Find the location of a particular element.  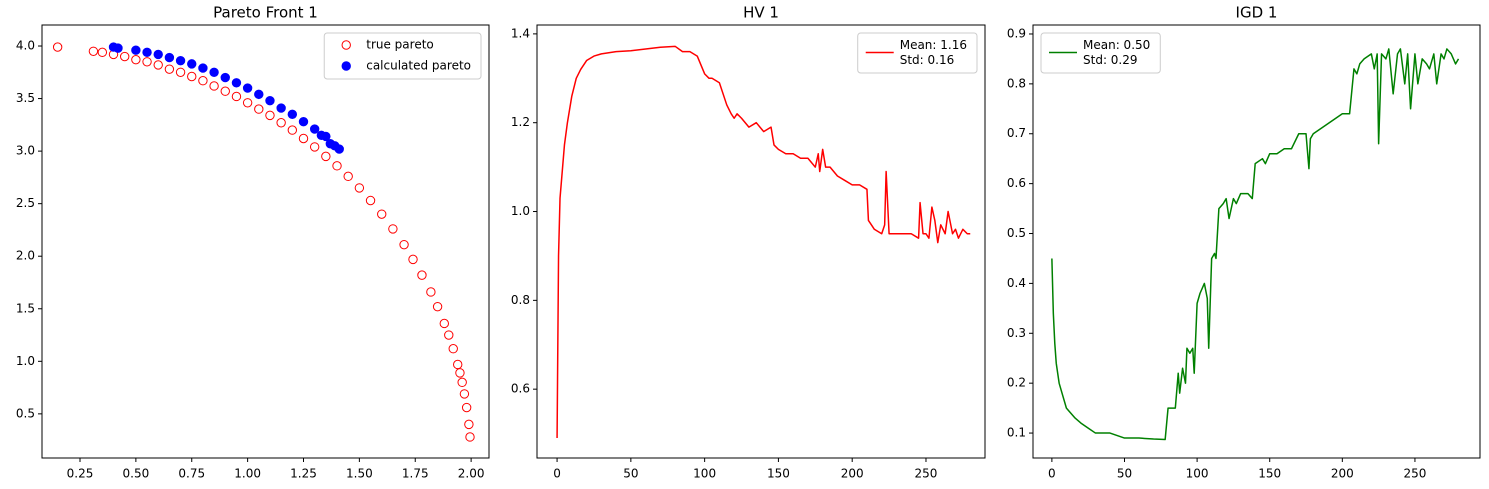

x-tick-label: 0.75 is located at coordinates (191, 474).